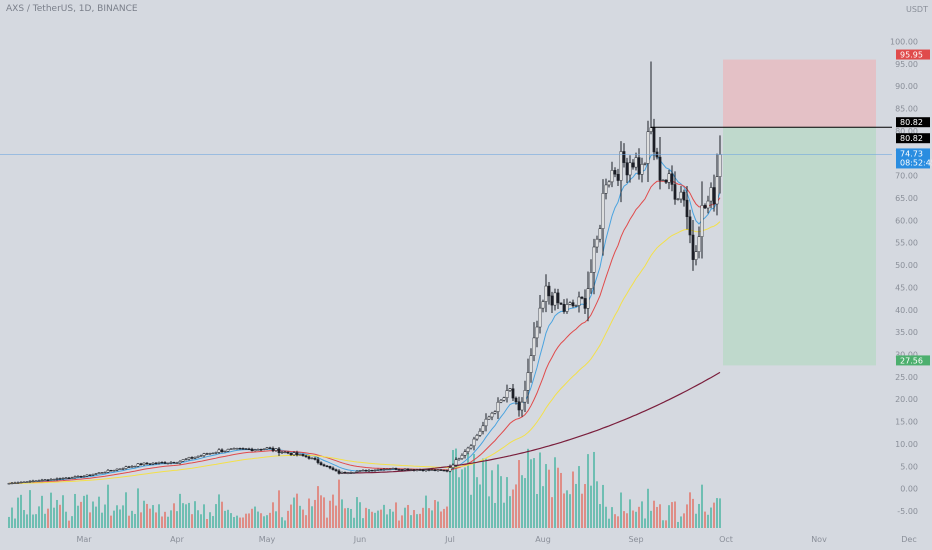 The image size is (932, 550). What do you see at coordinates (908, 539) in the screenshot?
I see `x-tick-label: Dec` at bounding box center [908, 539].